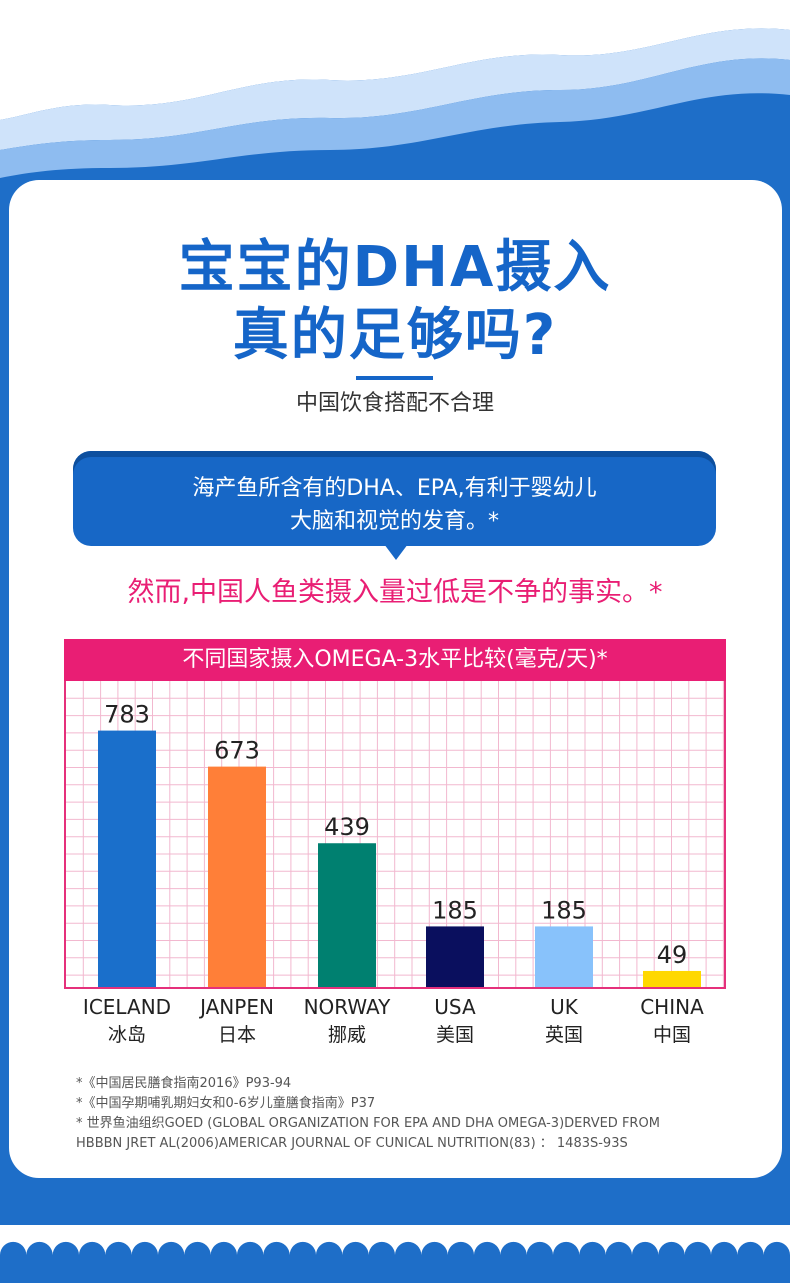 The width and height of the screenshot is (790, 1283). What do you see at coordinates (127, 715) in the screenshot?
I see `bar-value-label: 783` at bounding box center [127, 715].